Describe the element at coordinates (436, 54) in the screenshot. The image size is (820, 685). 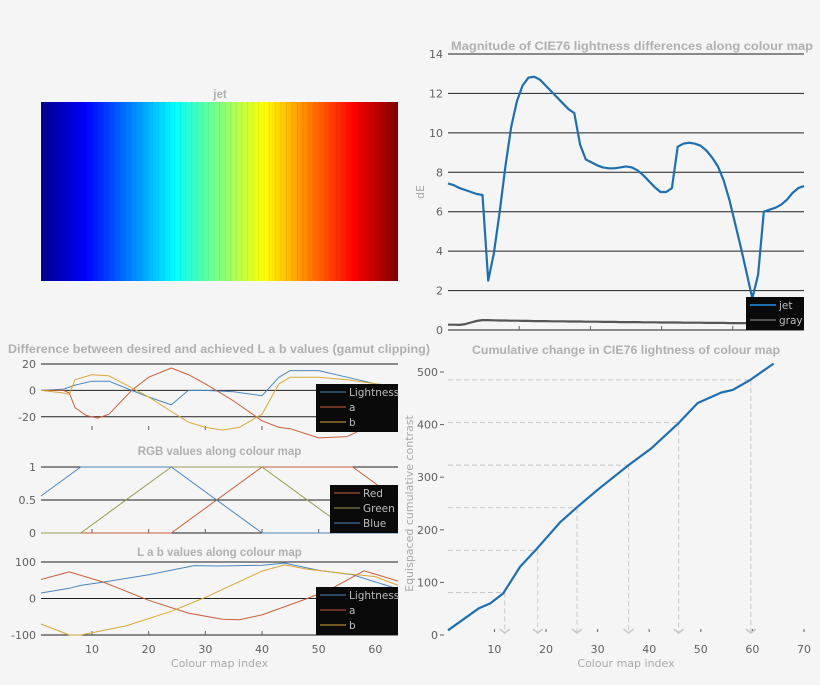
I see `y-tick-label: 14` at that location.